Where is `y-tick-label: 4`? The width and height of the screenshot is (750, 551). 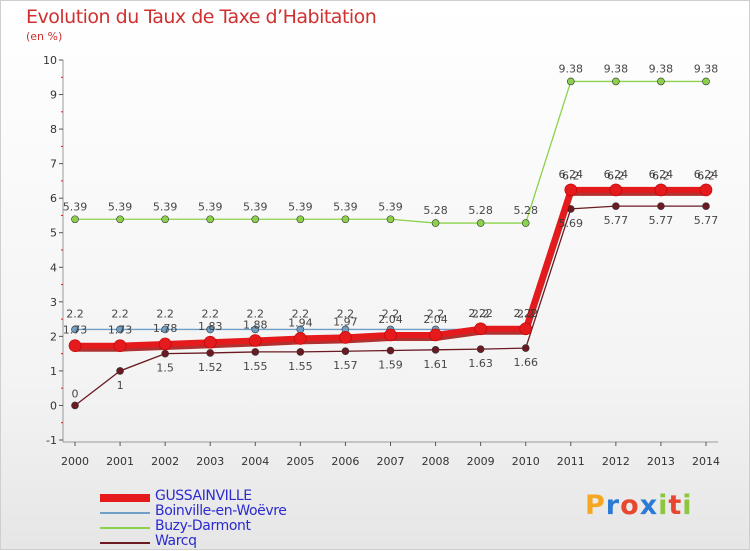
y-tick-label: 4 is located at coordinates (53, 267).